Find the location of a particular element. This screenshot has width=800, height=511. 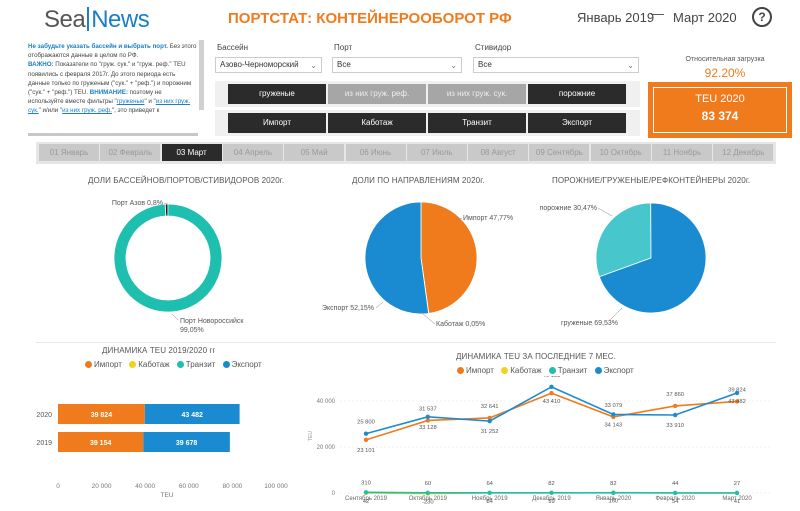

teu-label: TEU 2020 is located at coordinates (720, 99).